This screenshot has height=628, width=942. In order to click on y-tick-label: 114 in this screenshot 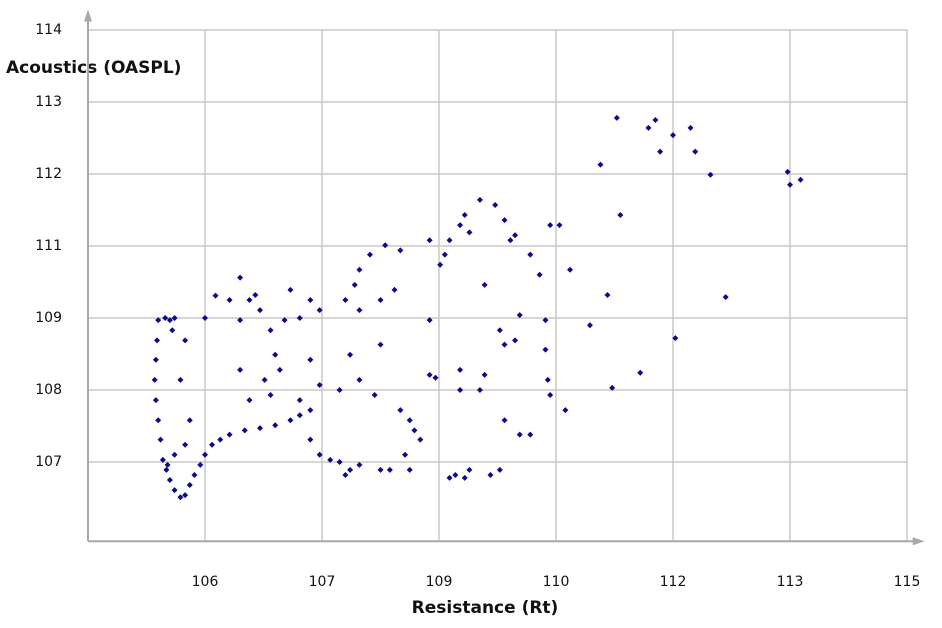, I will do `click(48, 30)`.